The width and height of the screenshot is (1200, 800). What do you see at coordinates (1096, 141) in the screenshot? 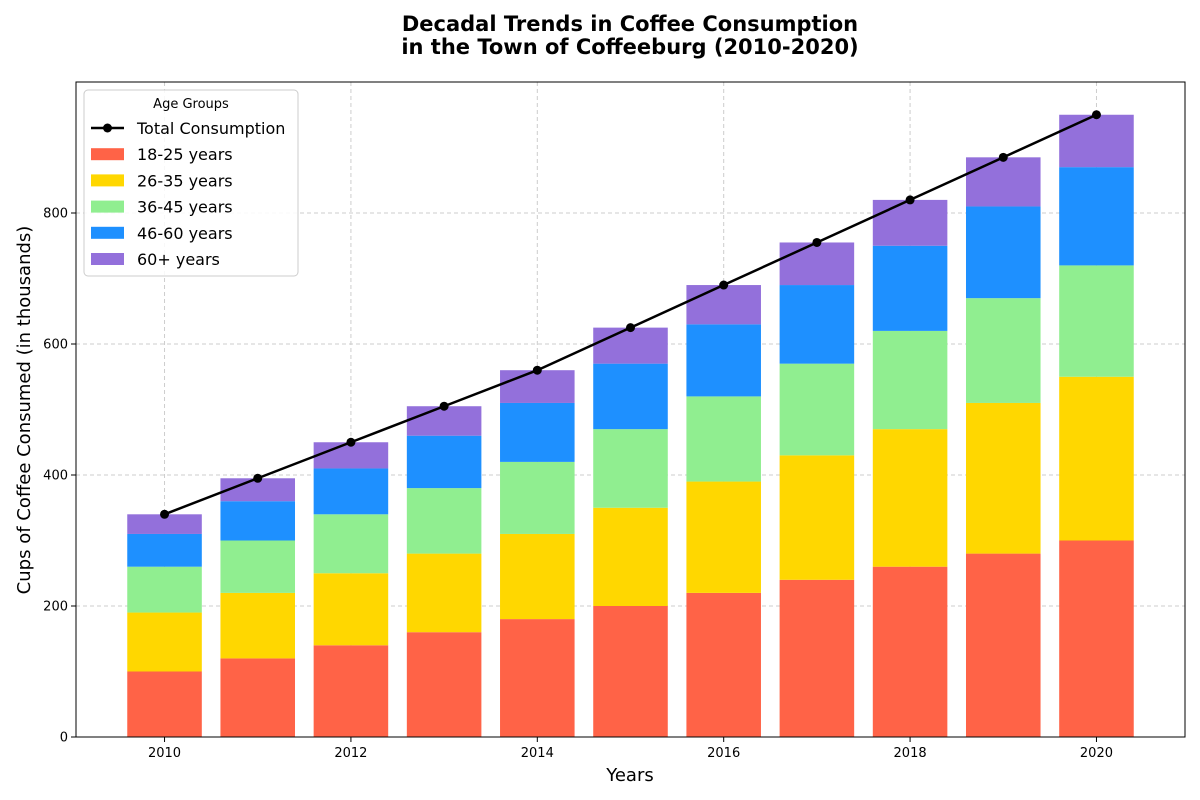
I see `bar-60-years-2020` at bounding box center [1096, 141].